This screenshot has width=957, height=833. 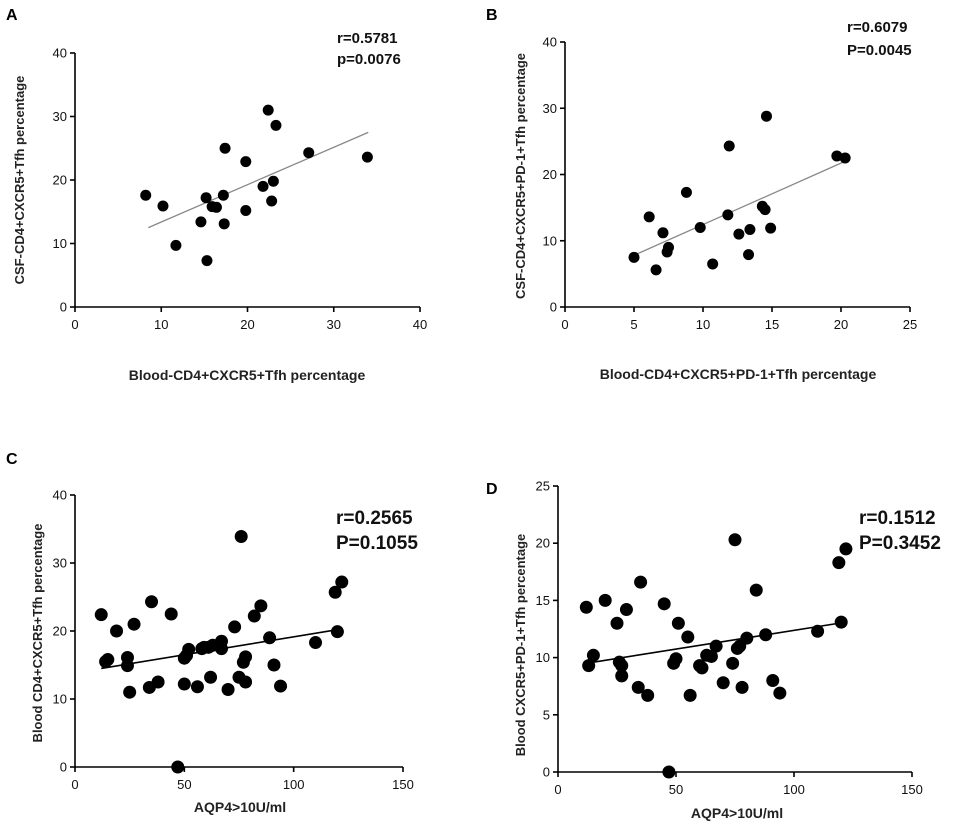 What do you see at coordinates (703, 324) in the screenshot?
I see `x-tick-label: 10` at bounding box center [703, 324].